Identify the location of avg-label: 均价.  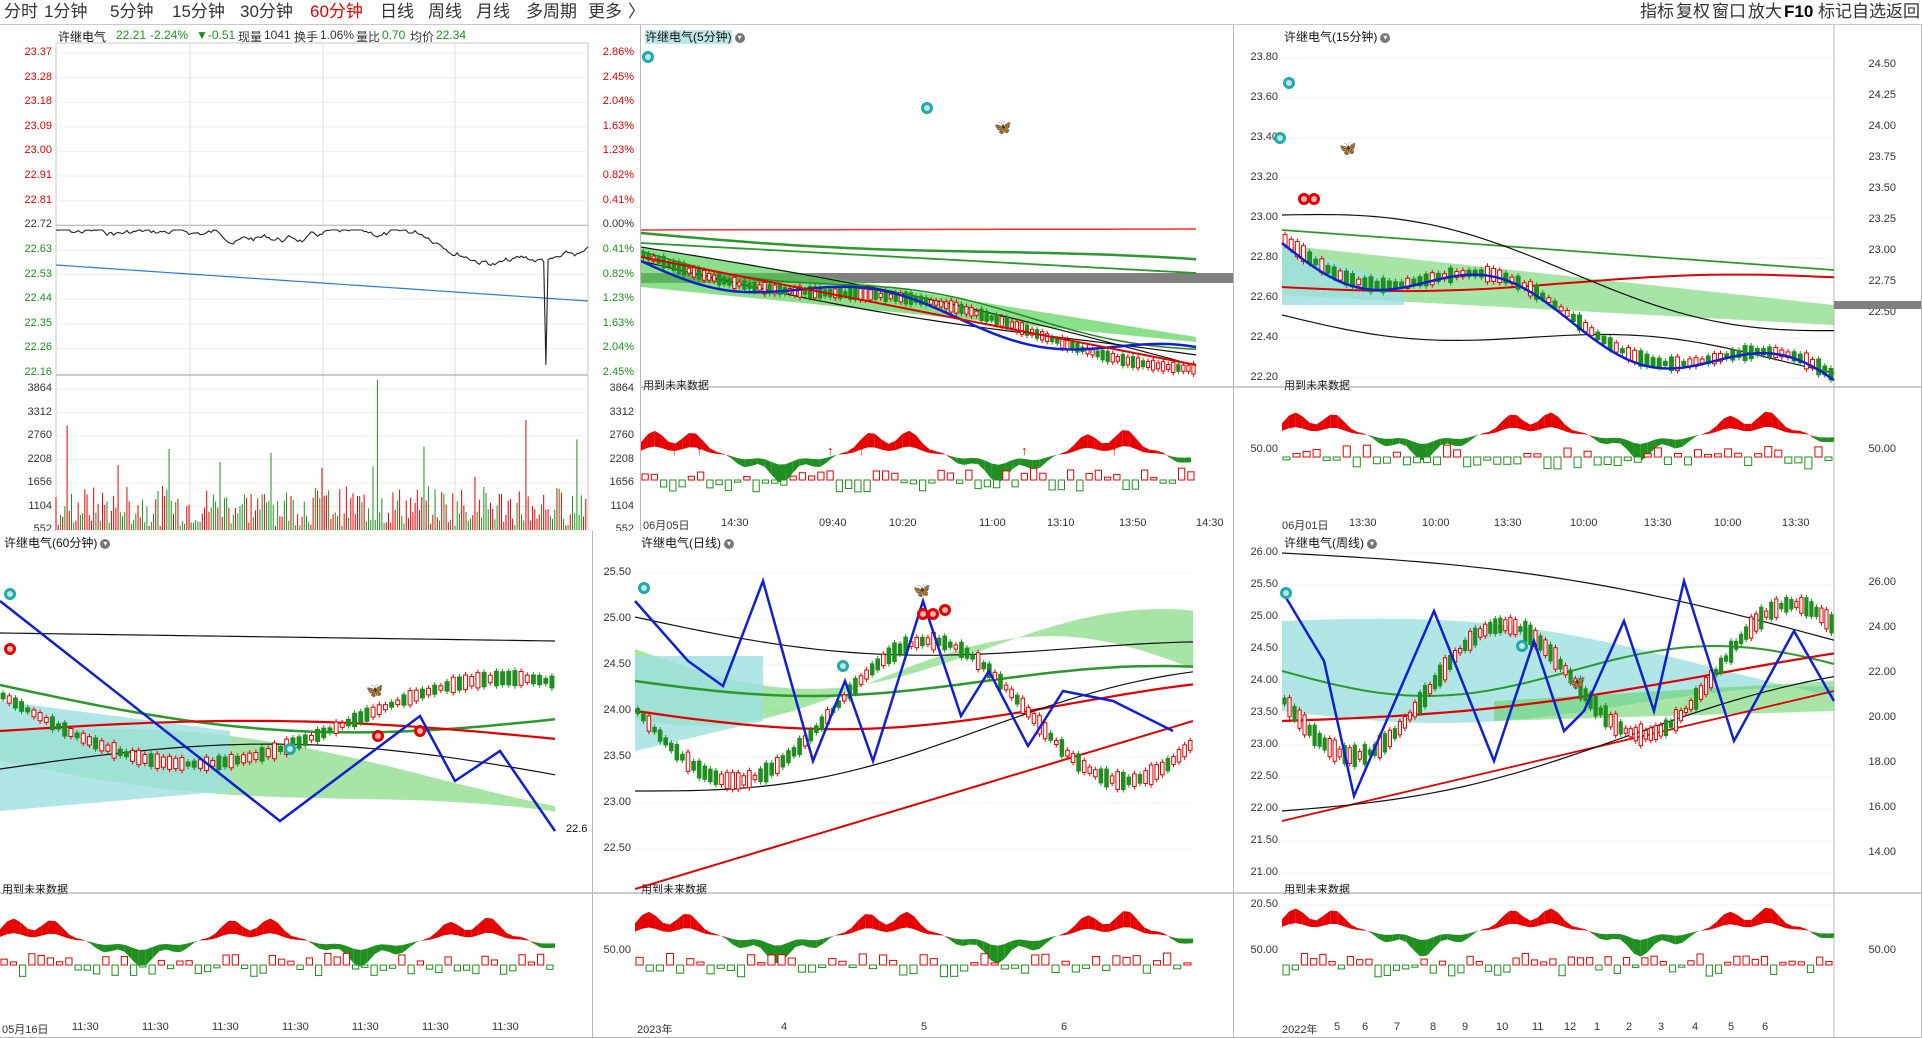
(422, 37).